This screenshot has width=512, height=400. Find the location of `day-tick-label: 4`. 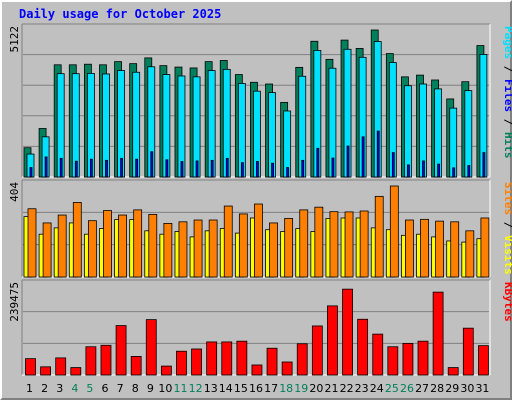

day-tick-label: 4 is located at coordinates (74, 388).